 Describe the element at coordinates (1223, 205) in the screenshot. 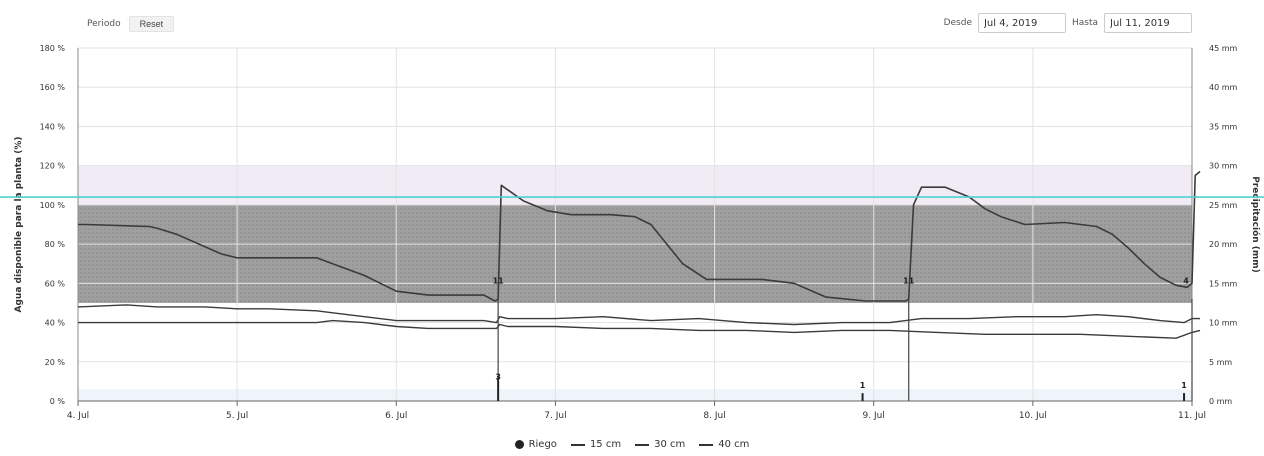

I see `y2-tick-label: 25 mm` at that location.